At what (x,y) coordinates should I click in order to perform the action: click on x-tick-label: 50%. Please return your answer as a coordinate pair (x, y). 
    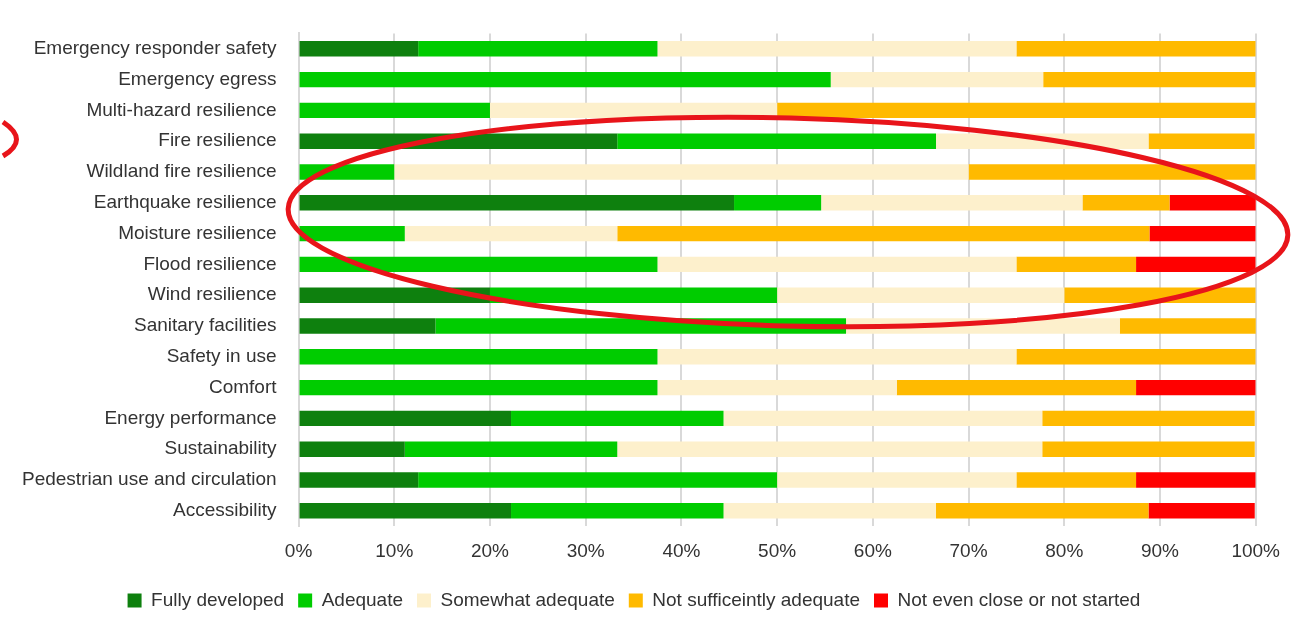
    Looking at the image, I should click on (777, 550).